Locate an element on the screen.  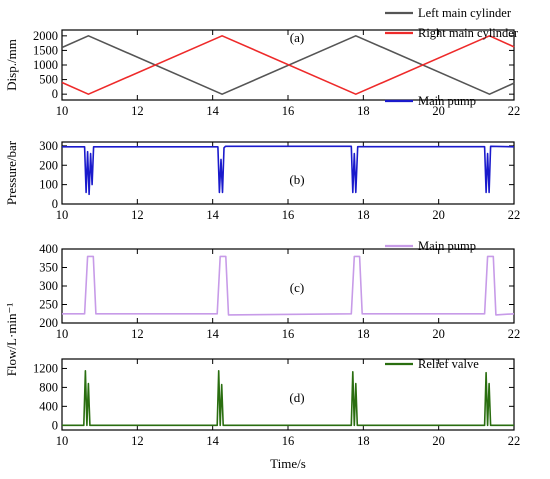
y-tick-label: 1500 is located at coordinates (45, 50).